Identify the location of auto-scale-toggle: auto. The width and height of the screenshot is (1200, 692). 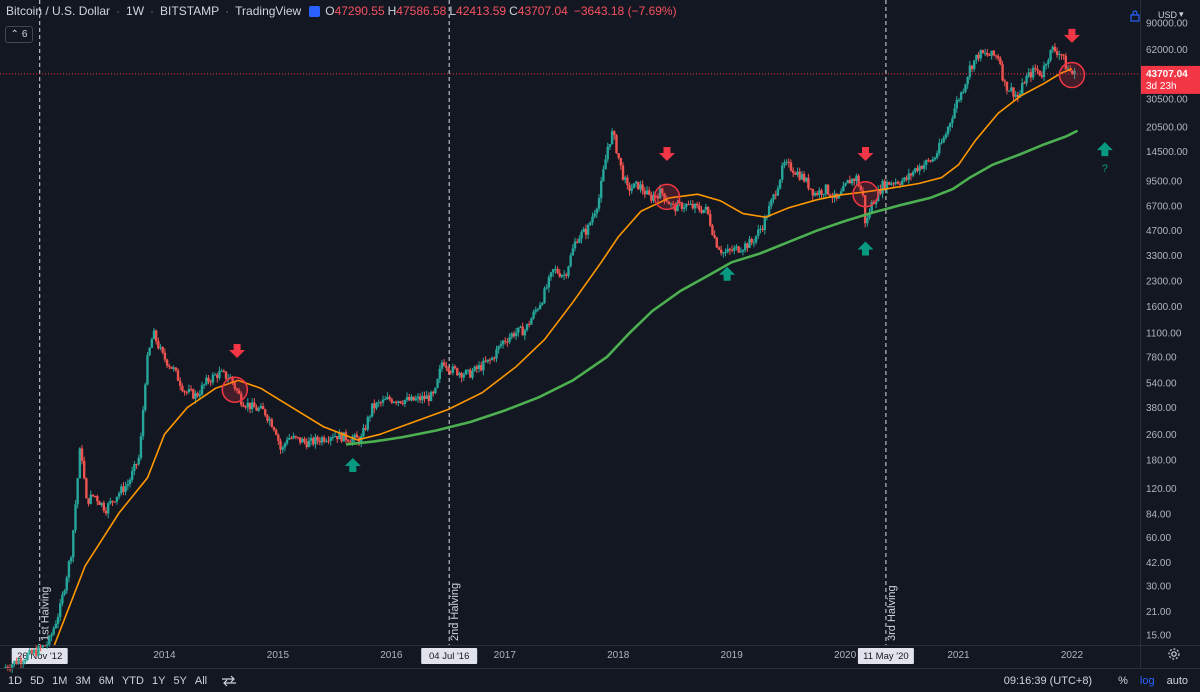
(1177, 680).